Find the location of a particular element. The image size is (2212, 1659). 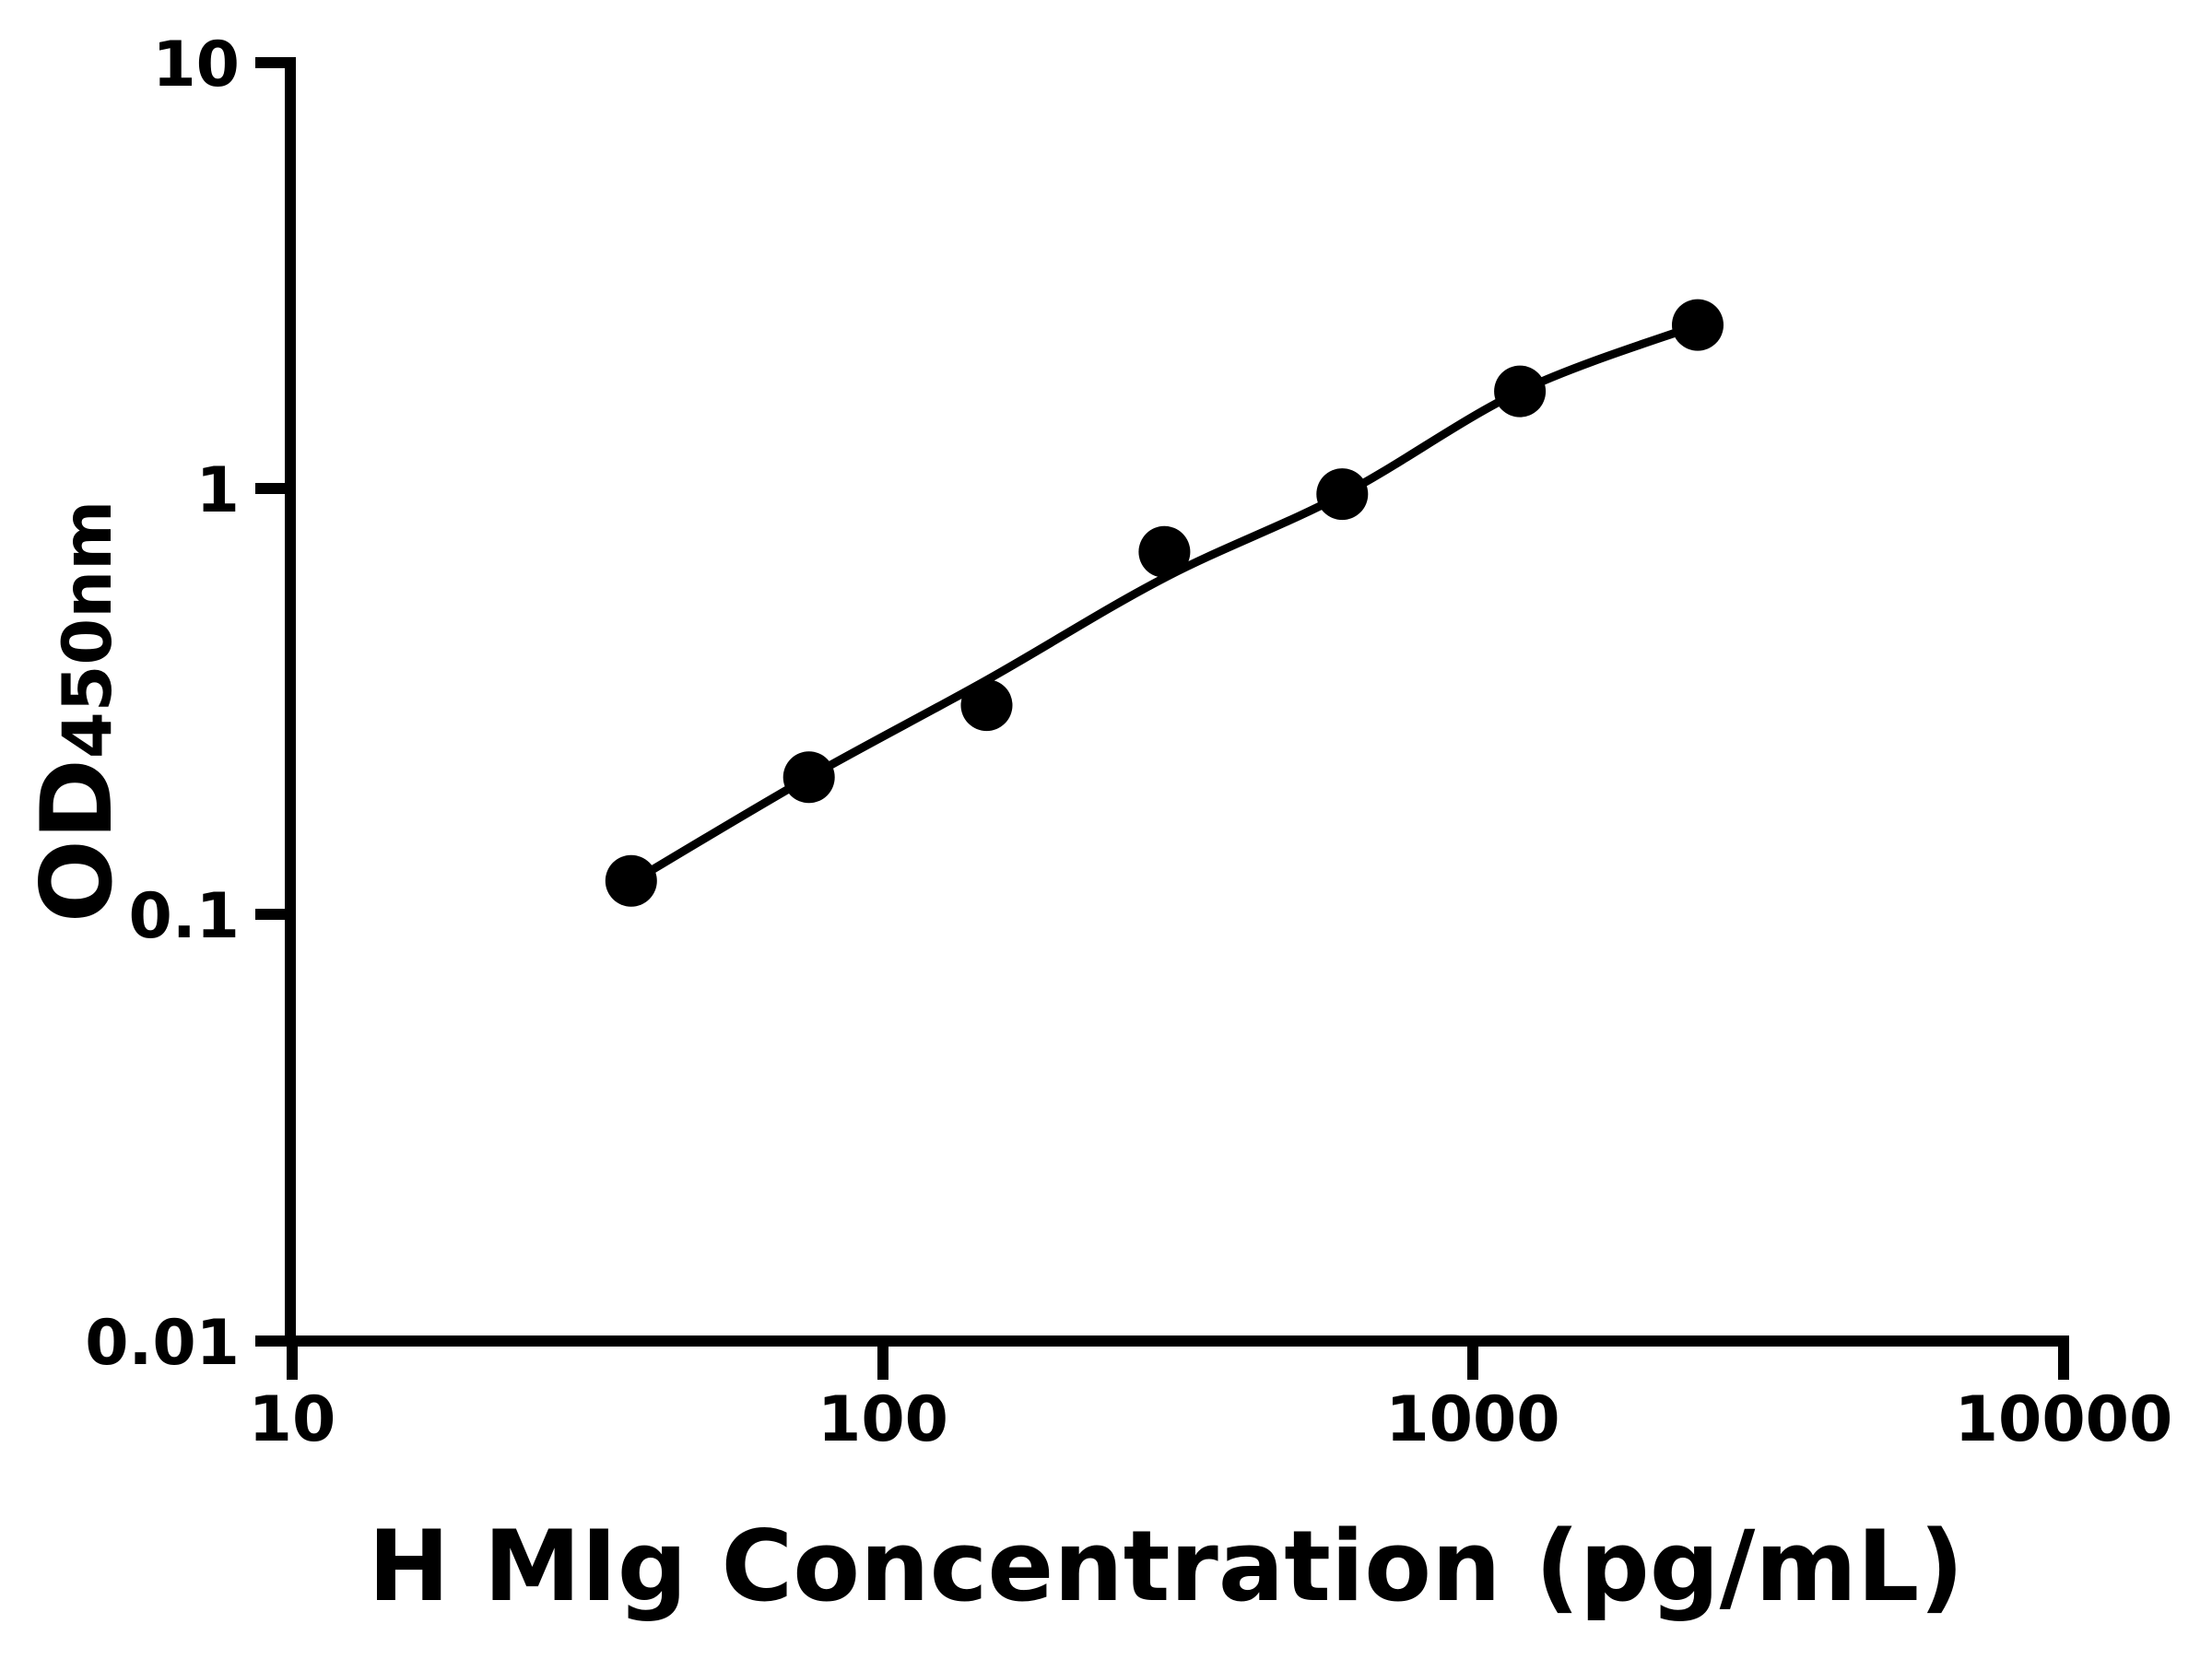

x-tick-label-10: 10 is located at coordinates (292, 1419).